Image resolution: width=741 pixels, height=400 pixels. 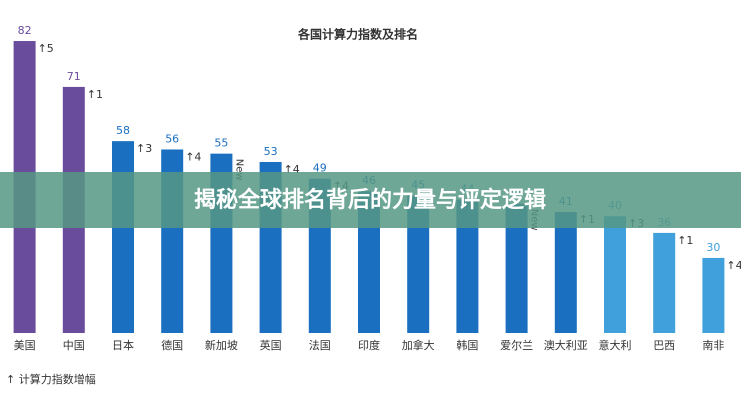 I want to click on x-tick-label: 日本, so click(x=123, y=345).